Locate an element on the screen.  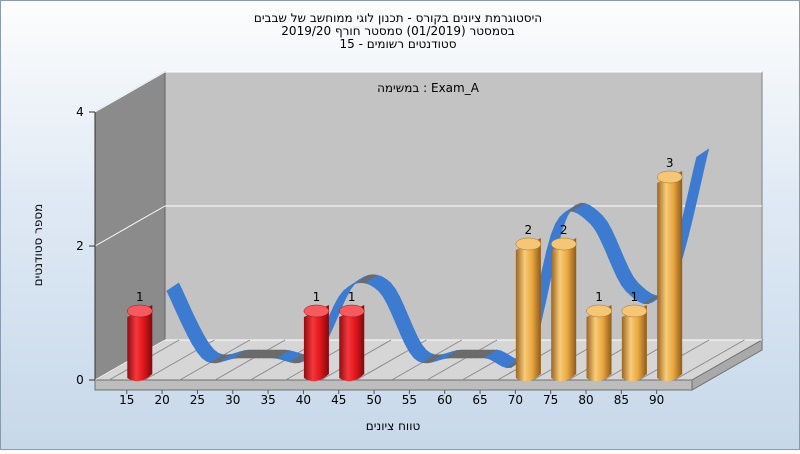
front-shelf is located at coordinates (393, 385).